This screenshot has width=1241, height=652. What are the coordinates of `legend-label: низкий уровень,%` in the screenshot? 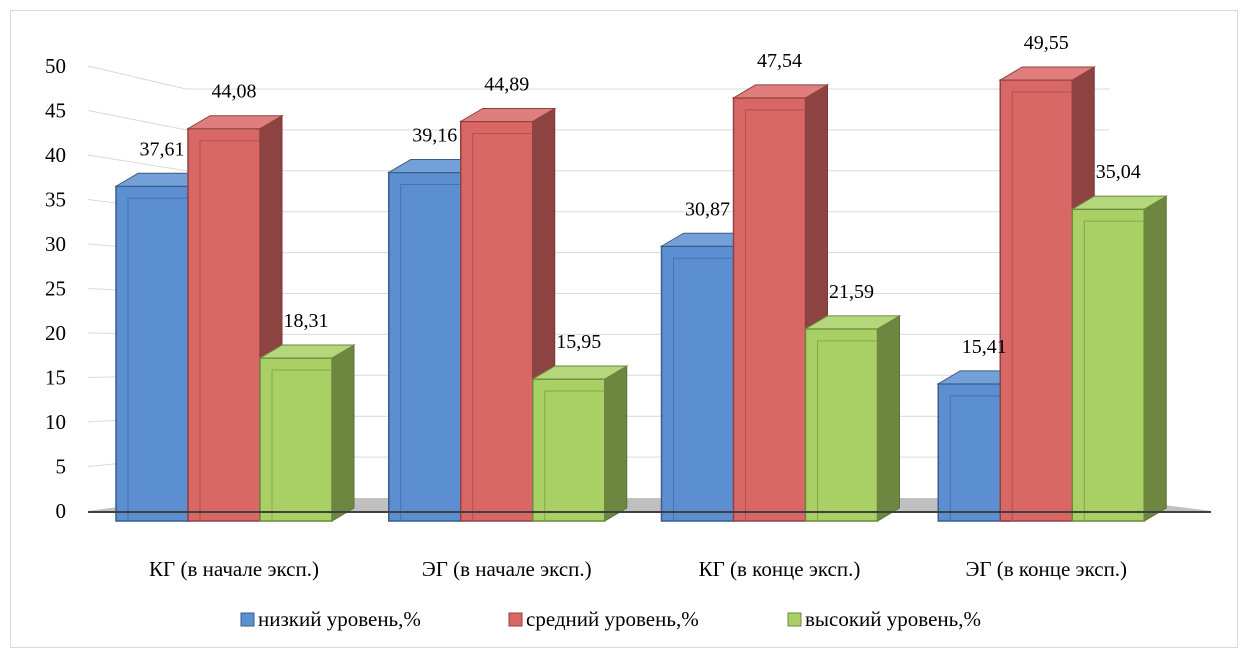 It's located at (339, 619).